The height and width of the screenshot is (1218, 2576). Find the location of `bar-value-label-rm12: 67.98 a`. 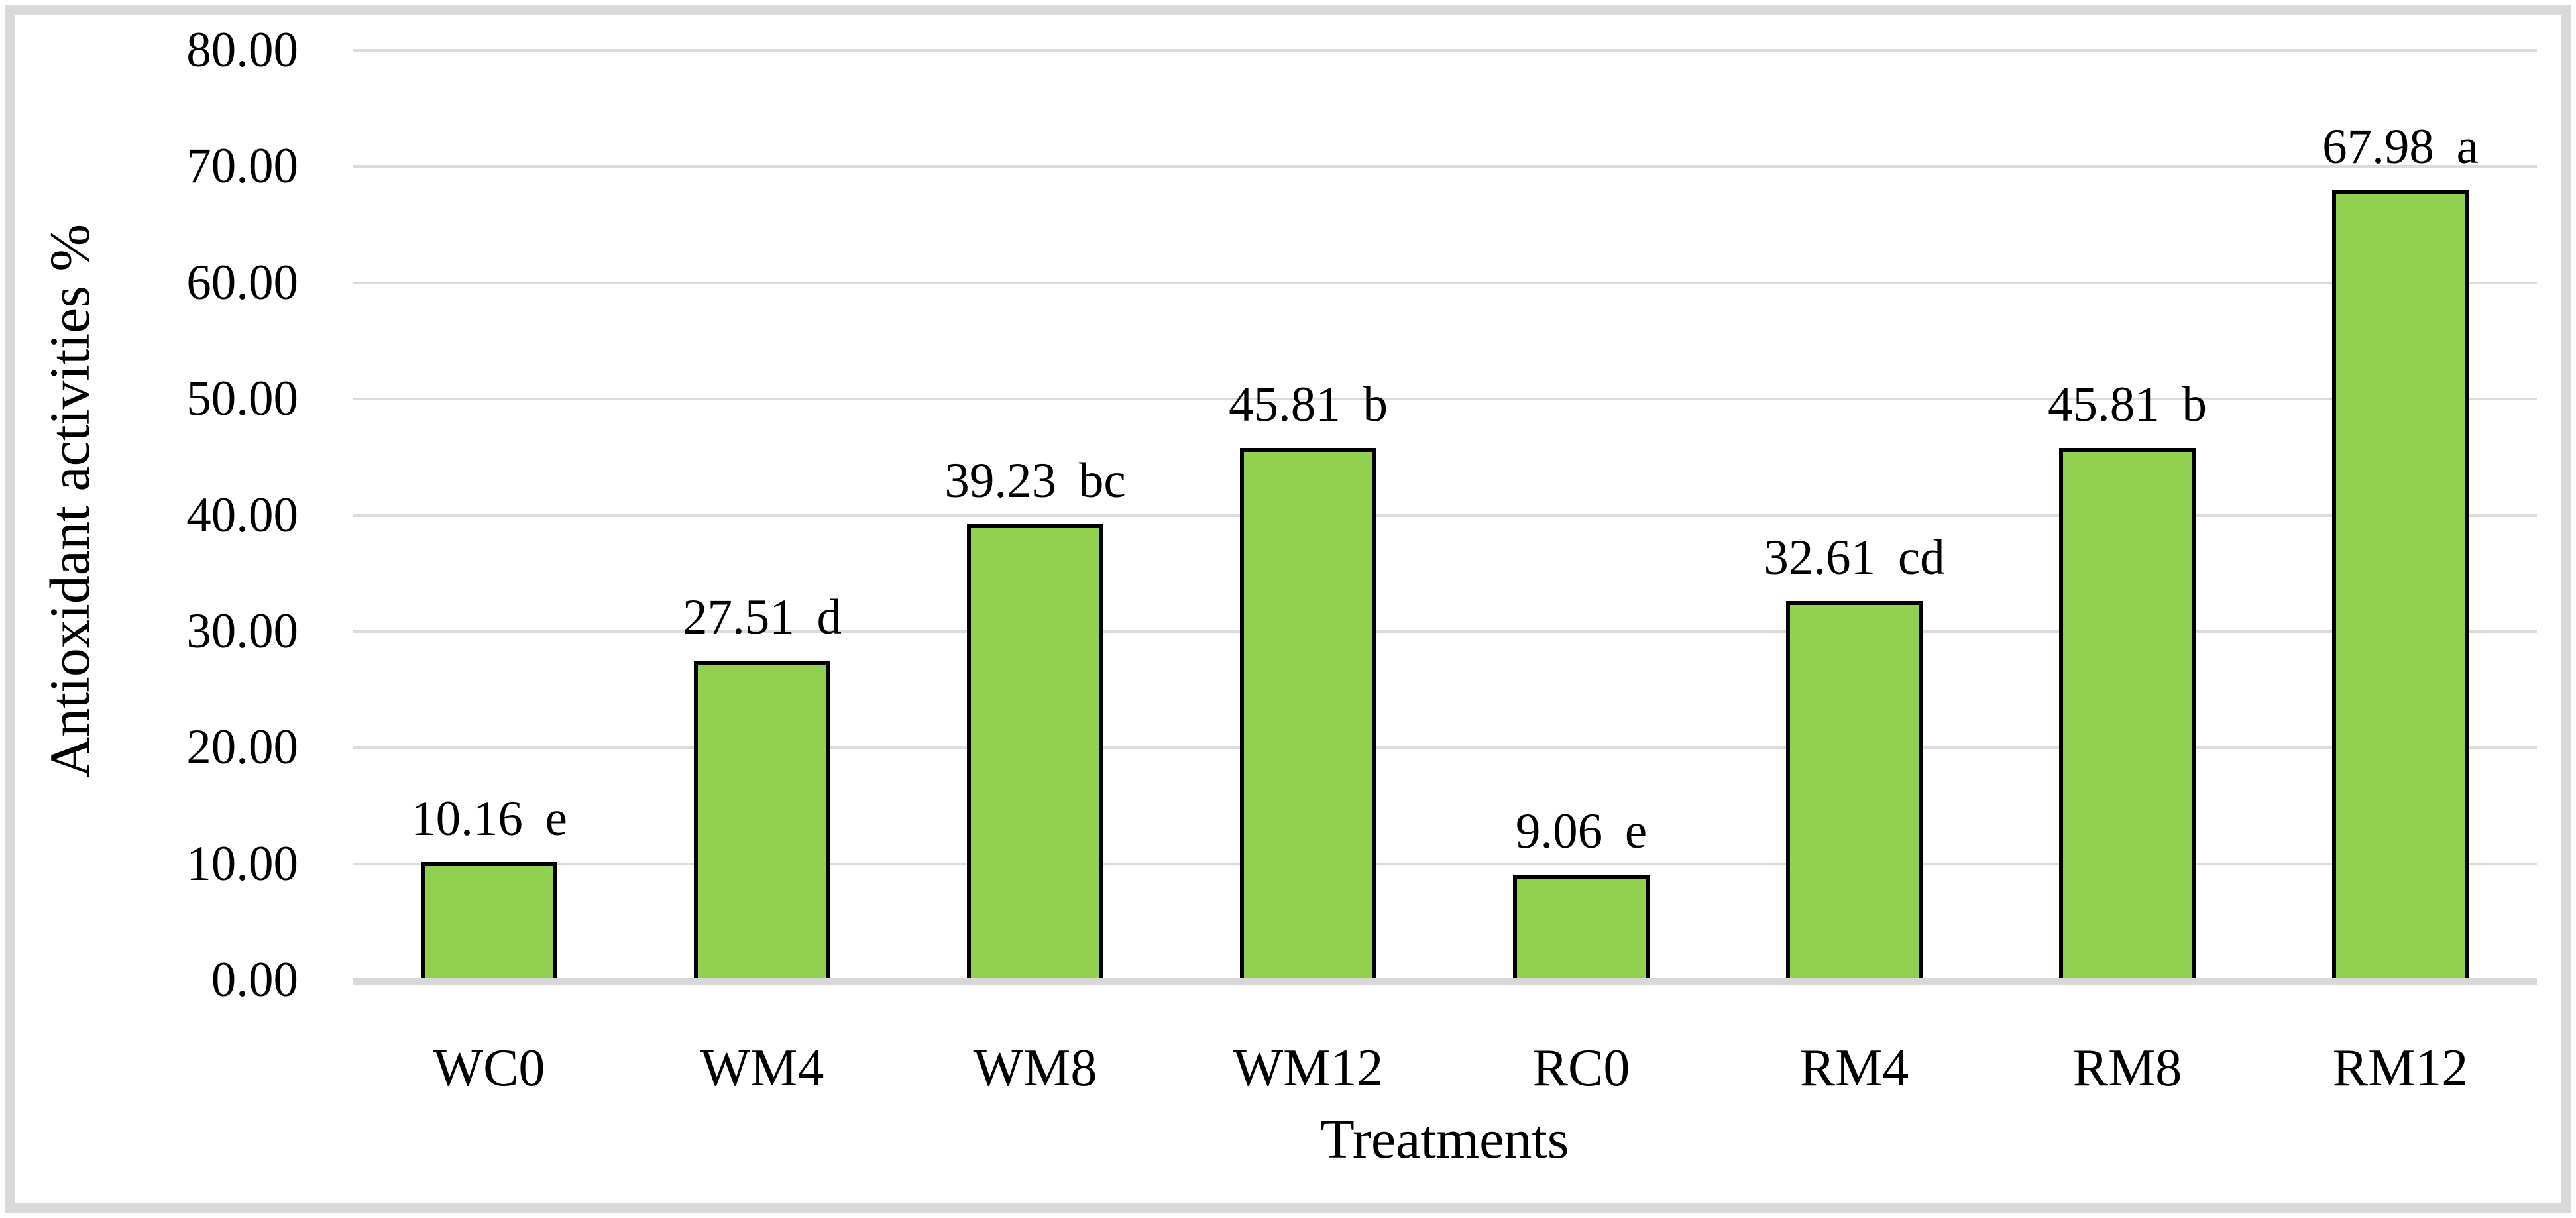

bar-value-label-rm12: 67.98 a is located at coordinates (2401, 147).